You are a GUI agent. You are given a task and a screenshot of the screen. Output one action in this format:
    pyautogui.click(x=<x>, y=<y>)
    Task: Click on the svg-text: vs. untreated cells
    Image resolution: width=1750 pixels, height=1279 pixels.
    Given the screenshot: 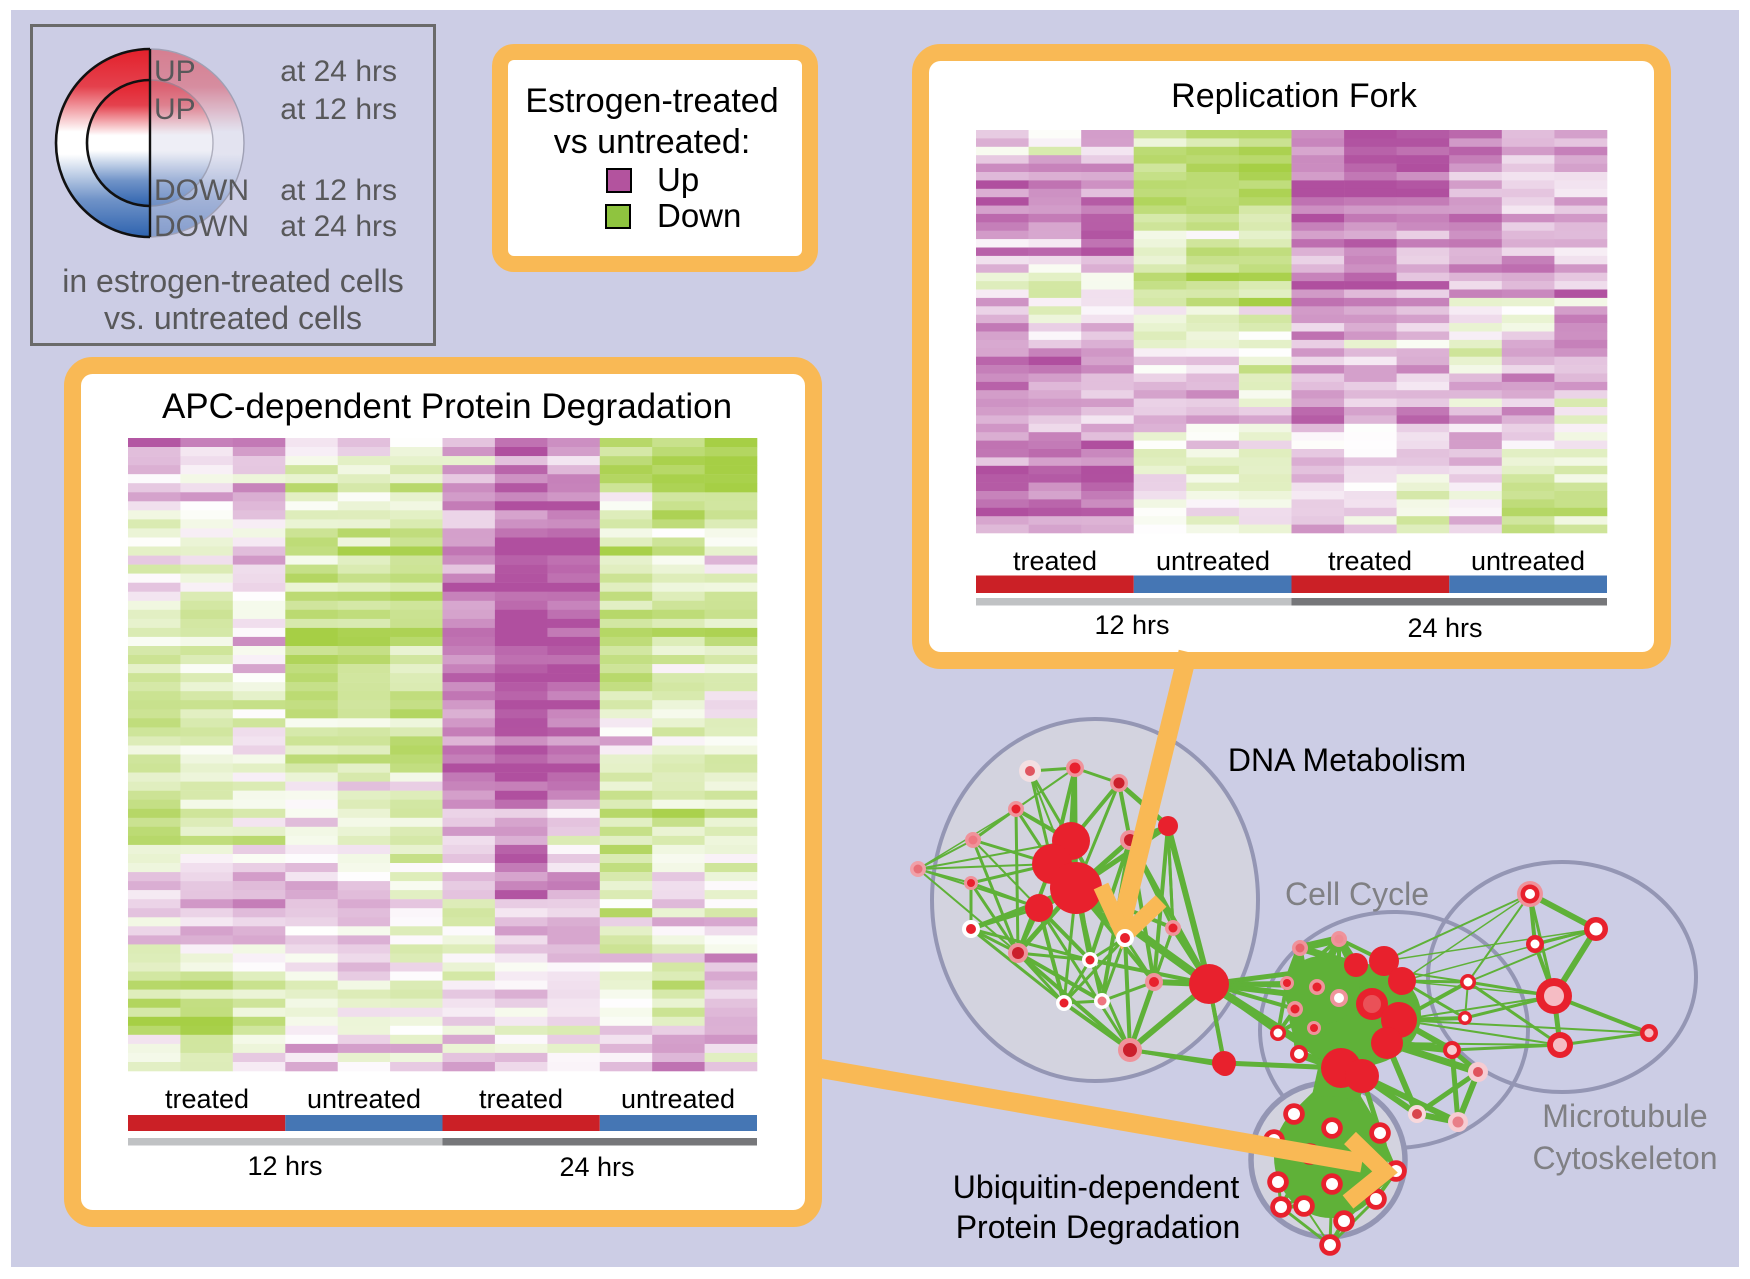 What is the action you would take?
    pyautogui.click(x=233, y=318)
    